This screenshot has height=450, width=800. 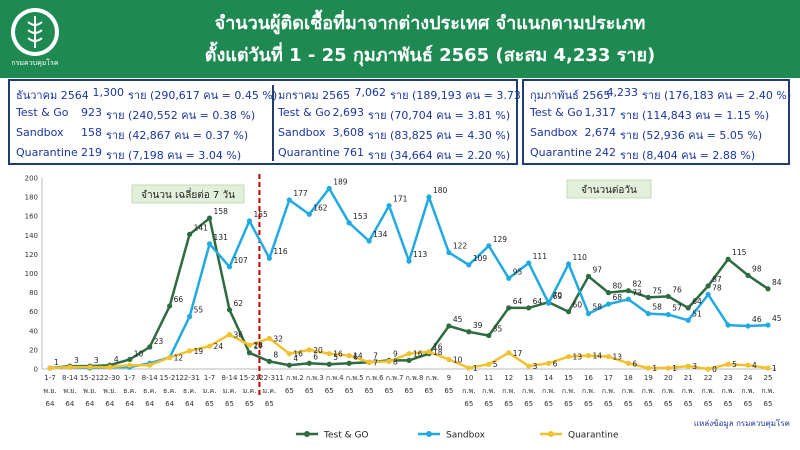 What do you see at coordinates (159, 341) in the screenshot?
I see `data-value-label: 23` at bounding box center [159, 341].